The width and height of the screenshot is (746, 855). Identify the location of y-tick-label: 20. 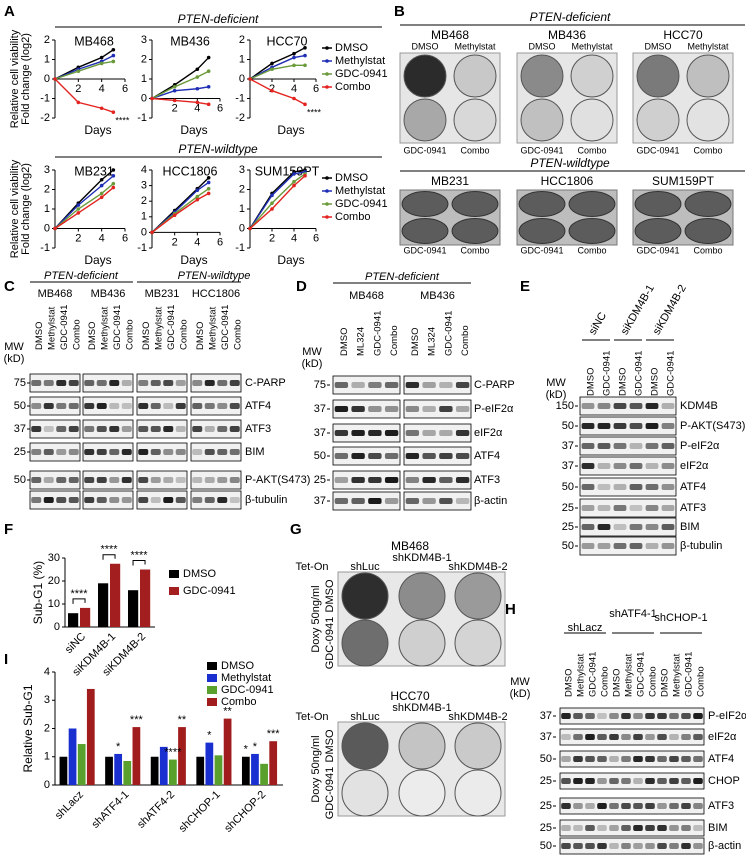
(54, 581).